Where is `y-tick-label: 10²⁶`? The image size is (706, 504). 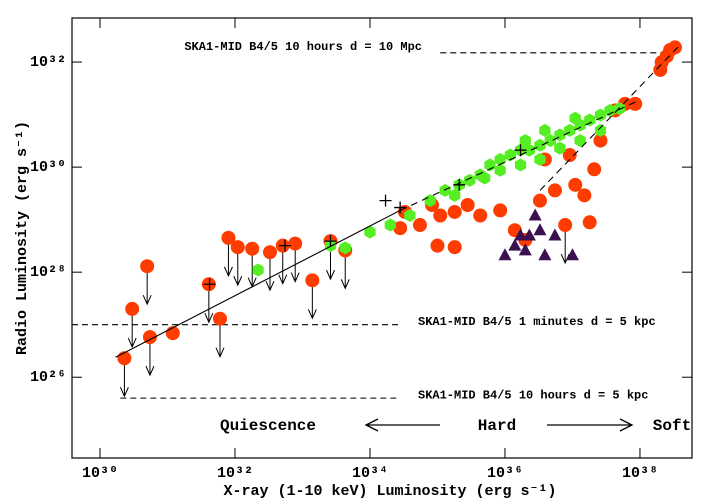
y-tick-label: 10²⁶ is located at coordinates (48, 377).